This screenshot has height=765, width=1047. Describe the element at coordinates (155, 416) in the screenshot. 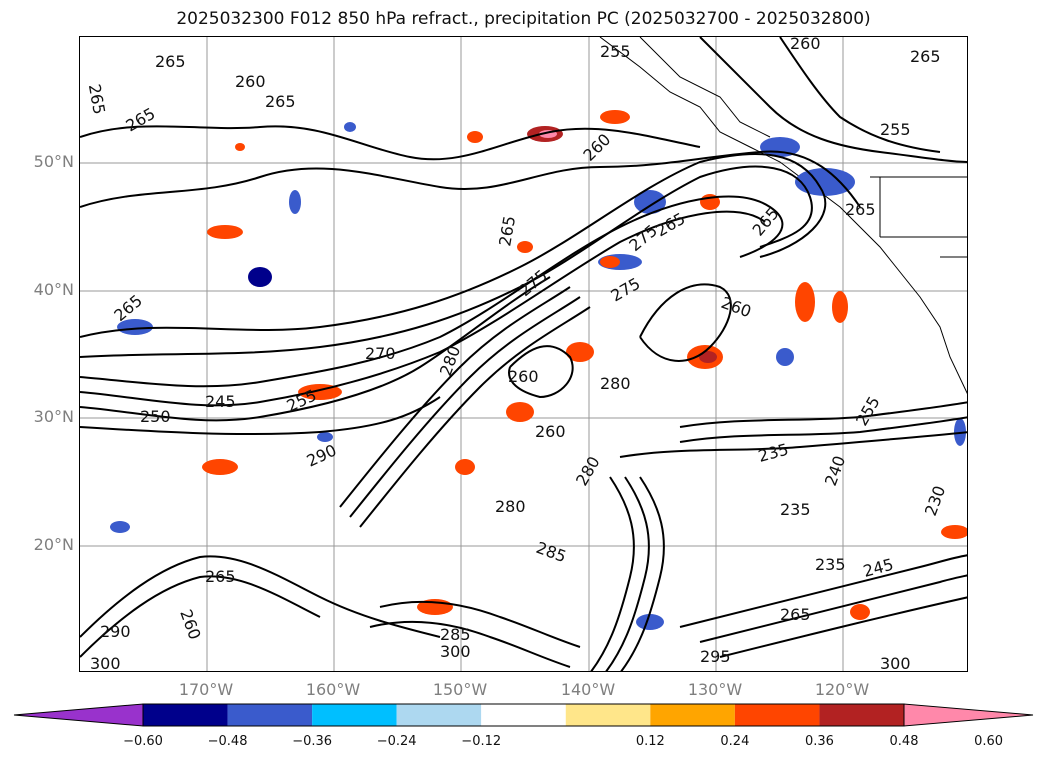

I see `contour-label: 250` at that location.